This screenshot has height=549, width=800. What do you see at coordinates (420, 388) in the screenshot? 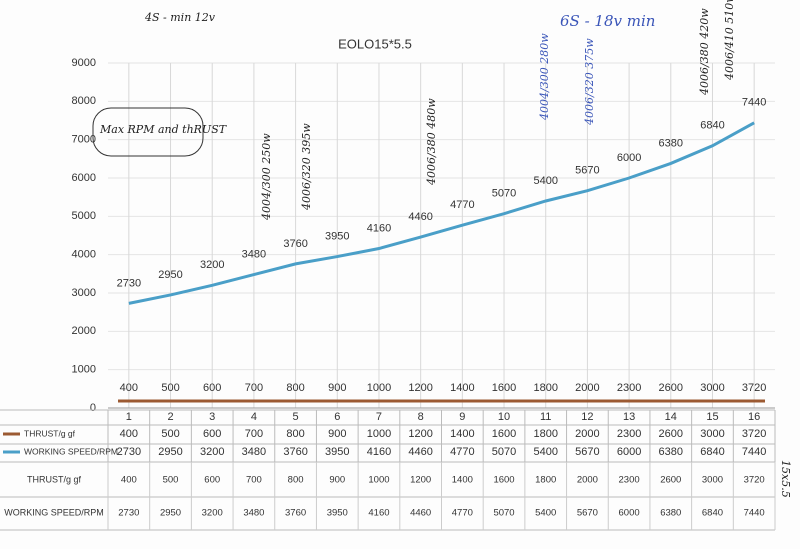
I see `thrust-label: 1200` at bounding box center [420, 388].